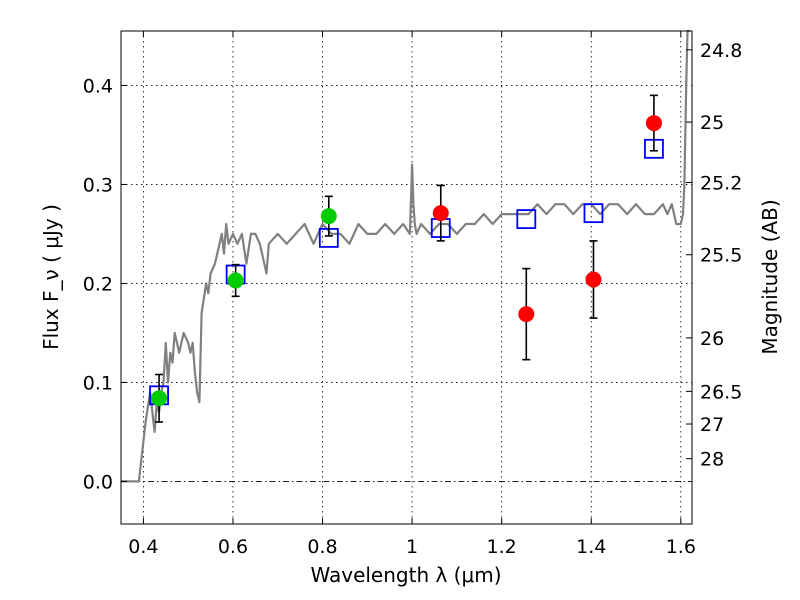 The image size is (800, 600). Describe the element at coordinates (98, 482) in the screenshot. I see `y-tick-label: 0.0` at that location.